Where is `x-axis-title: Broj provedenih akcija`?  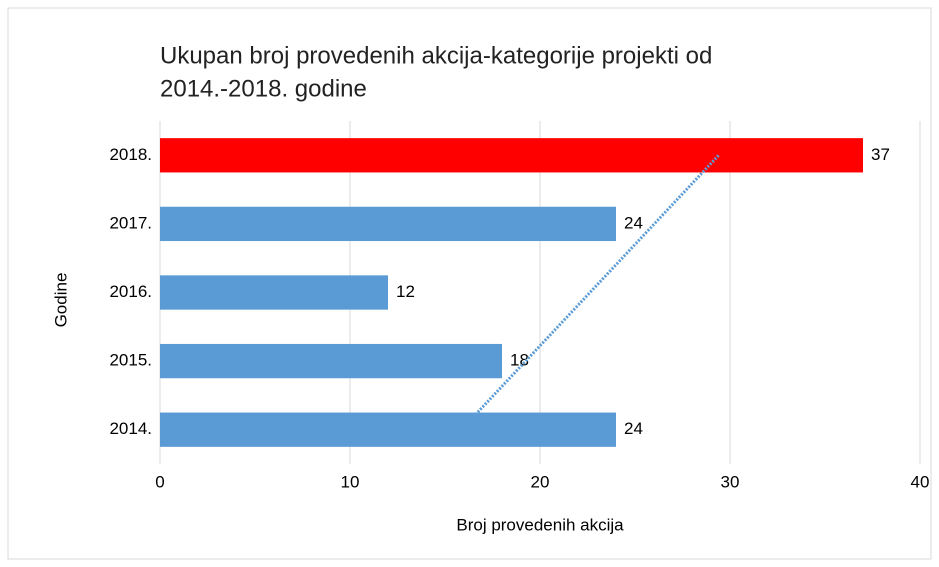 x-axis-title: Broj provedenih akcija is located at coordinates (540, 524).